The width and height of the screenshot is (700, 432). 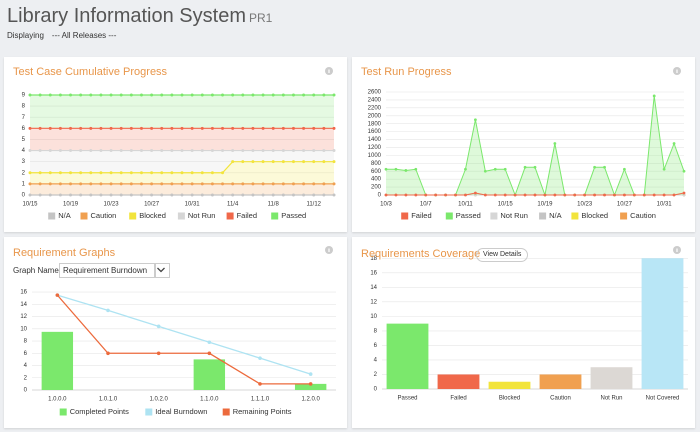 I want to click on legend-label: Ideal Burndown, so click(x=181, y=411).